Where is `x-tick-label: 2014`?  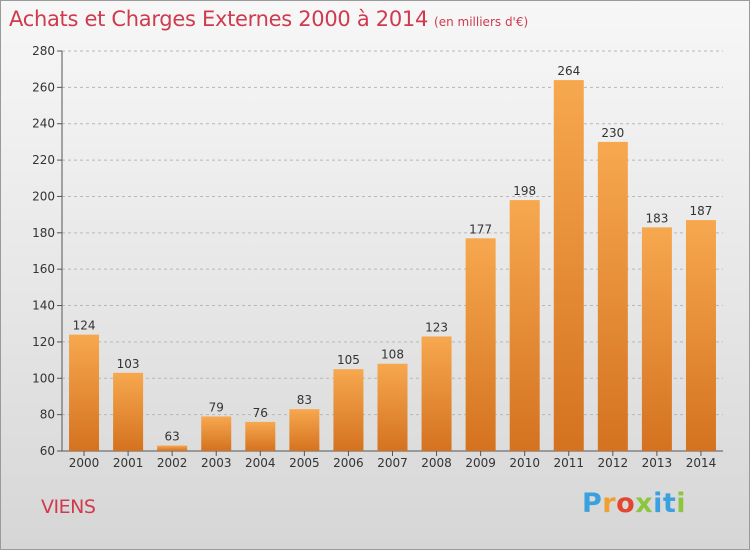
x-tick-label: 2014 is located at coordinates (701, 463).